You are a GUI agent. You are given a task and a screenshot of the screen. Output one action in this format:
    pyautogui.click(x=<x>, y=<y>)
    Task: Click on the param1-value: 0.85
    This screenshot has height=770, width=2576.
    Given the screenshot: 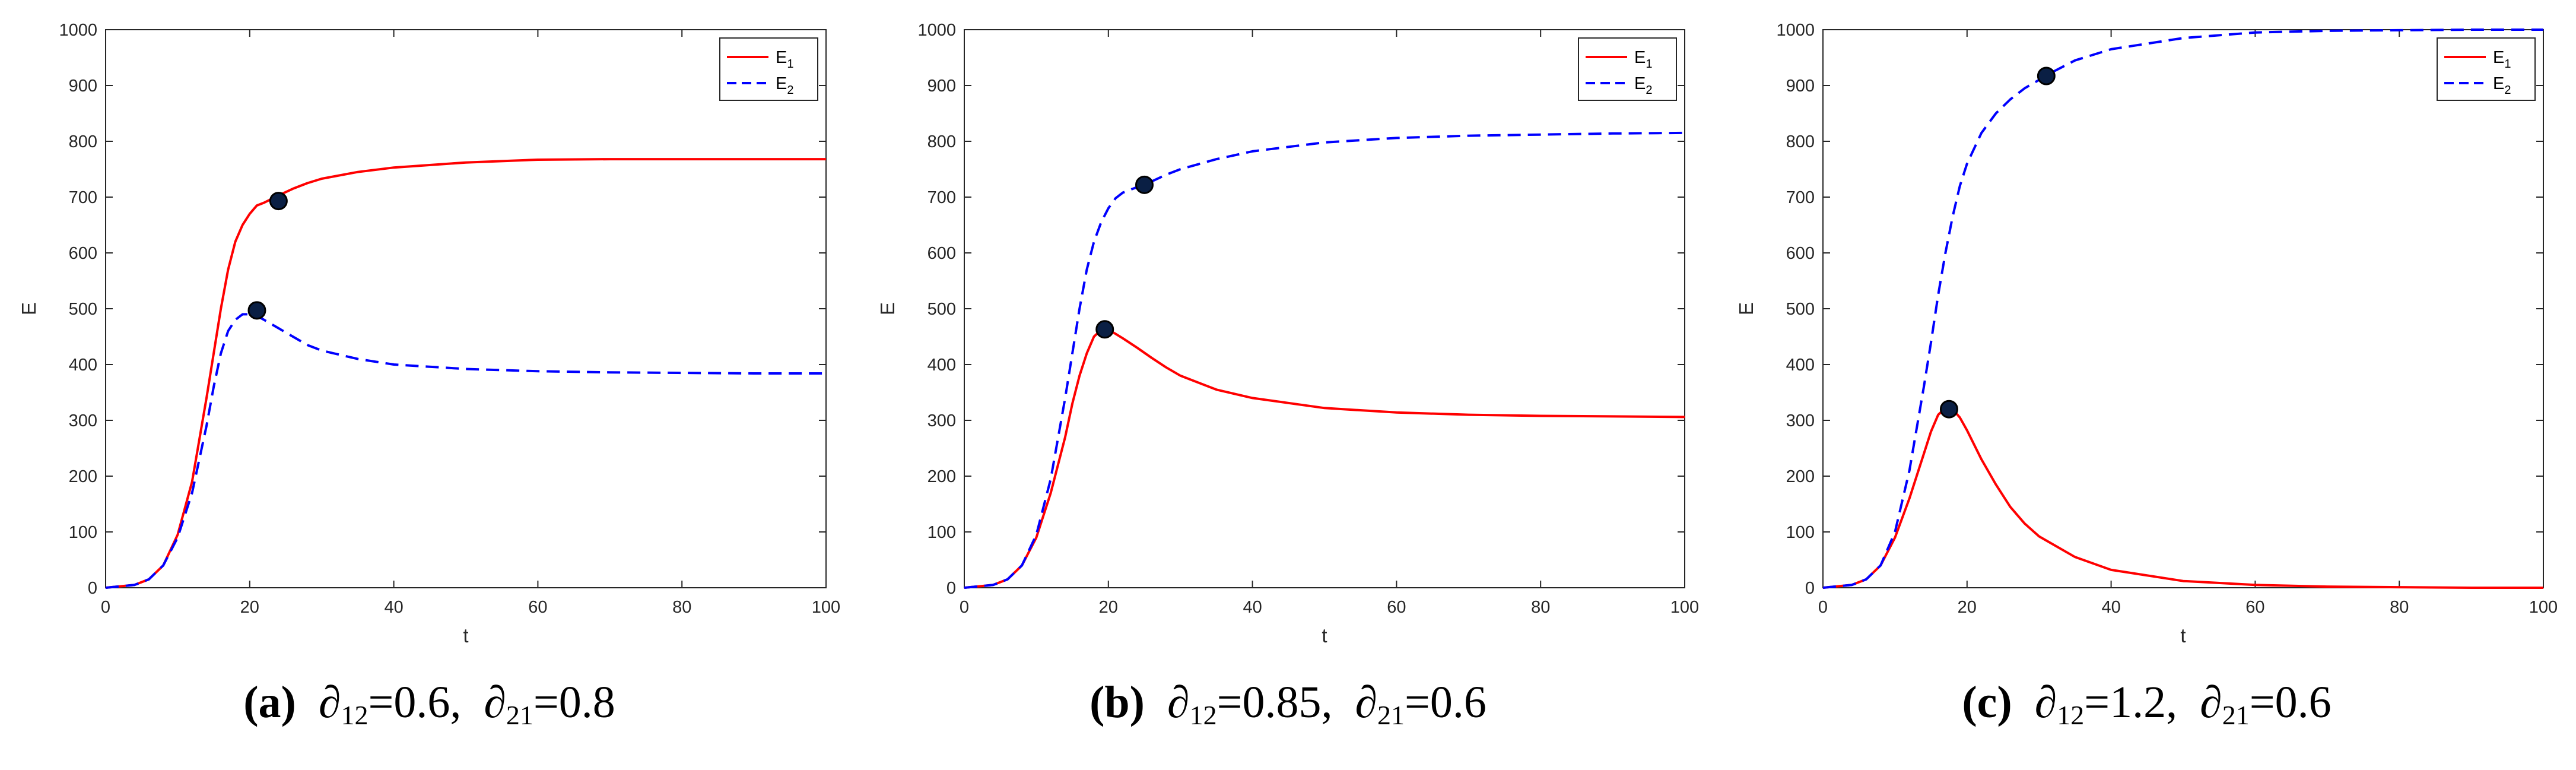 What is the action you would take?
    pyautogui.click(x=1282, y=702)
    